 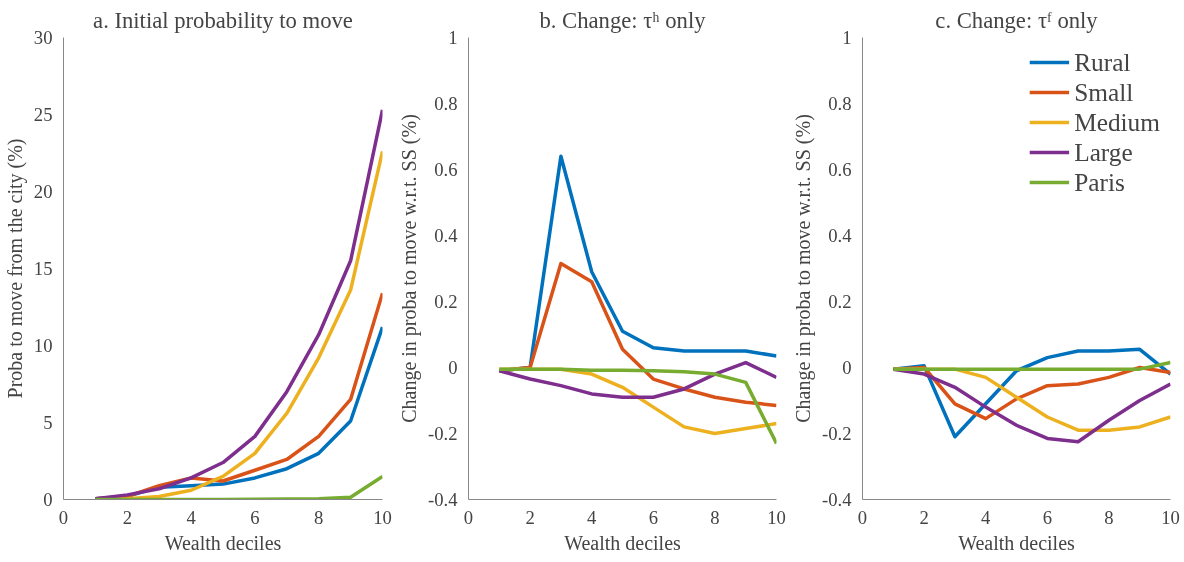 I want to click on chart-title: b. Change: τʰ only, so click(x=623, y=20).